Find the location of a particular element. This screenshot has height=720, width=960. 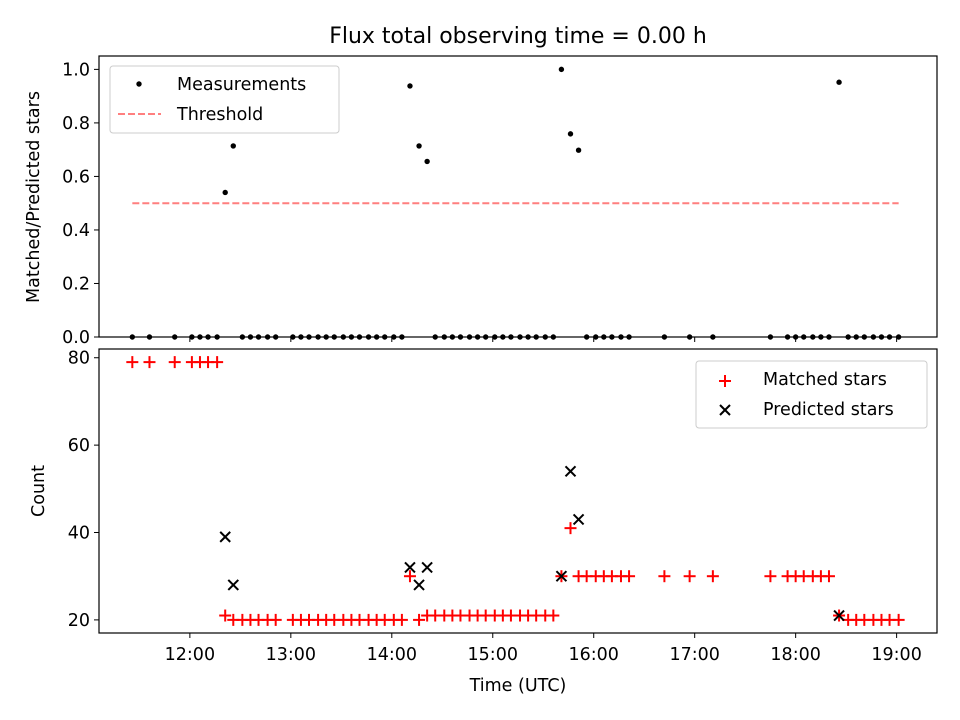

legend-measurements-marker is located at coordinates (139, 84).